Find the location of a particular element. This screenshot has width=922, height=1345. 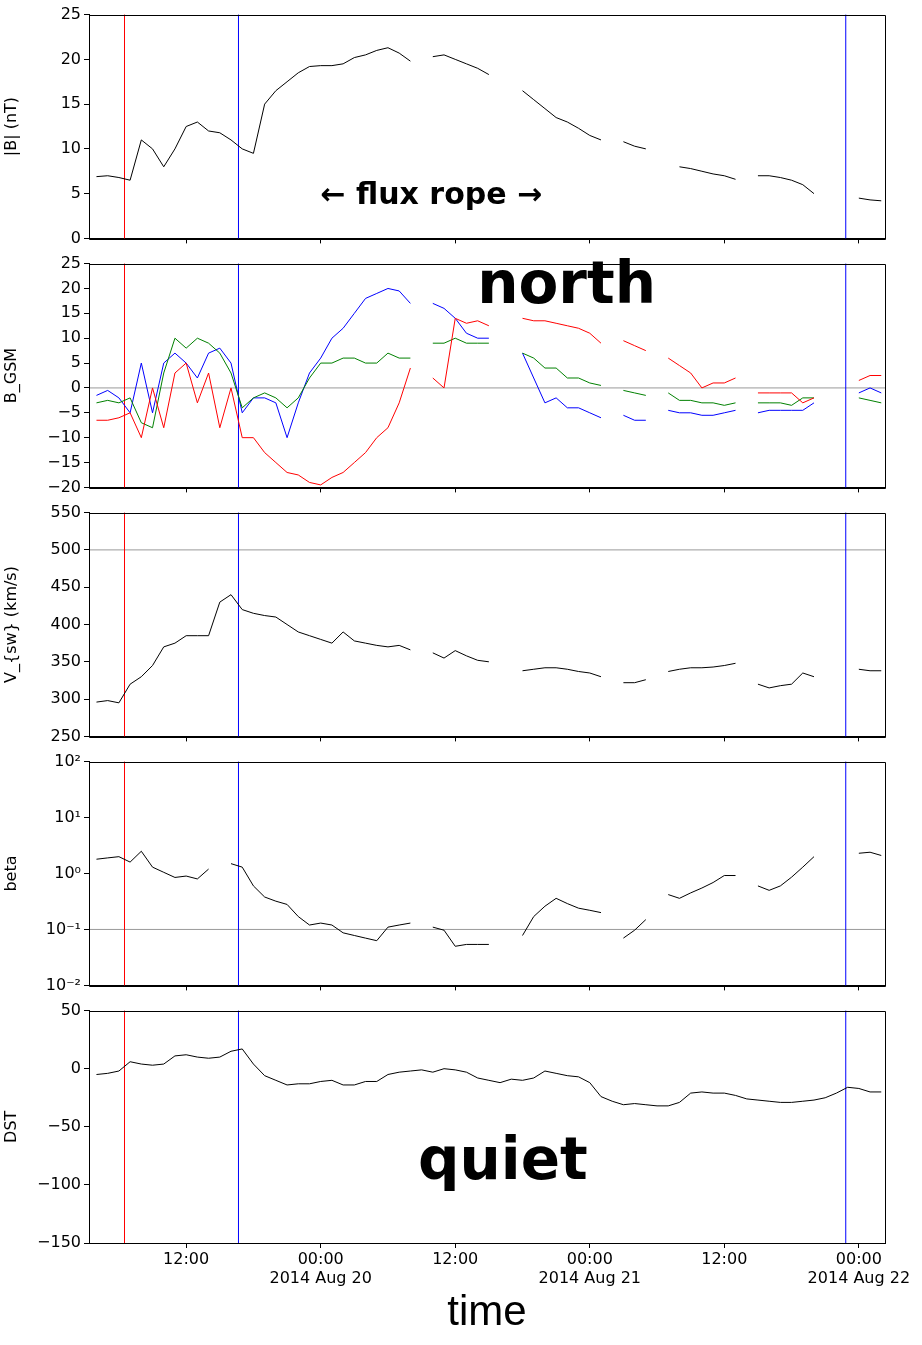

y-tick-label: −10 is located at coordinates (64, 436).